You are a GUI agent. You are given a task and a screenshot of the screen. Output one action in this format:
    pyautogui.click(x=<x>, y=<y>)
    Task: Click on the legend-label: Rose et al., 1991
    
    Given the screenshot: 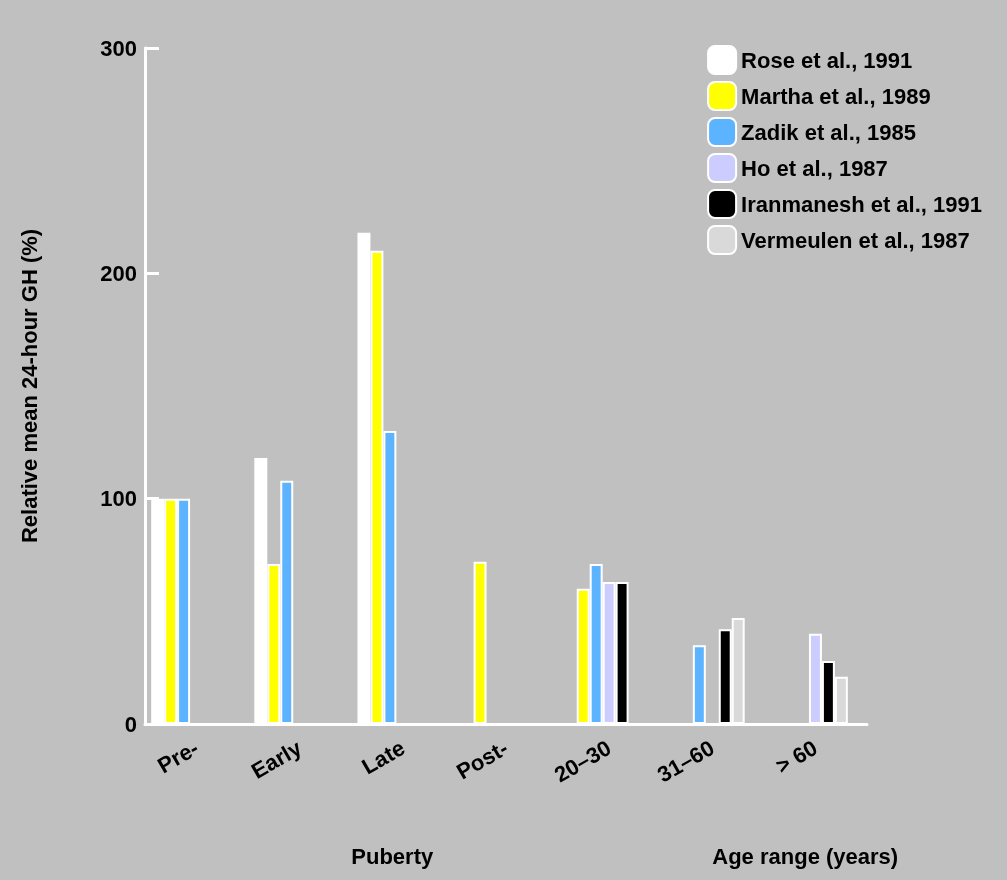 What is the action you would take?
    pyautogui.click(x=827, y=60)
    